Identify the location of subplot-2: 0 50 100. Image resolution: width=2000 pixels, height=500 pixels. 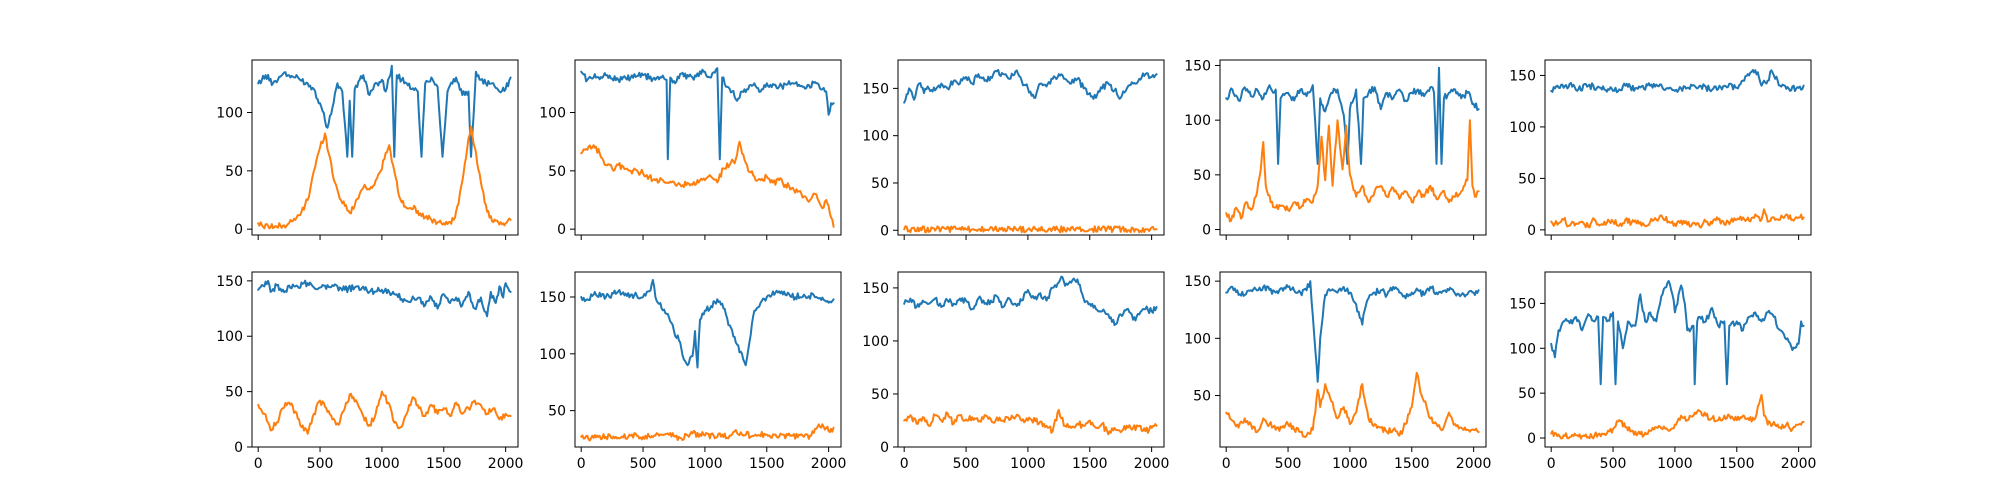
(690, 149).